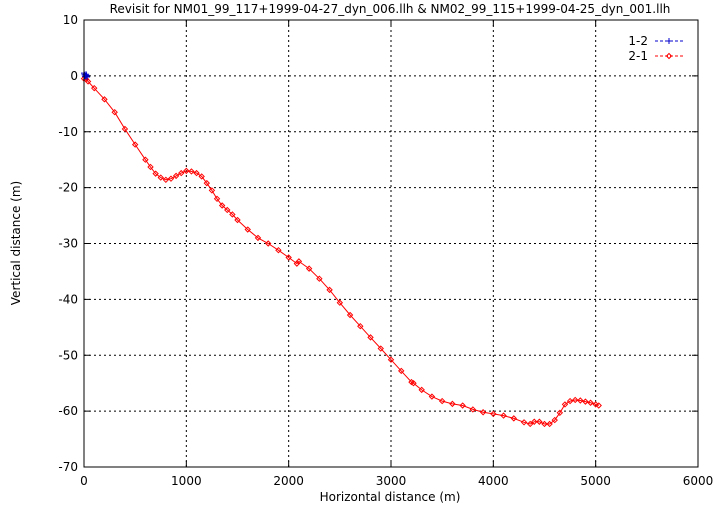 Image resolution: width=721 pixels, height=505 pixels. I want to click on x-tick-label: 5000, so click(595, 481).